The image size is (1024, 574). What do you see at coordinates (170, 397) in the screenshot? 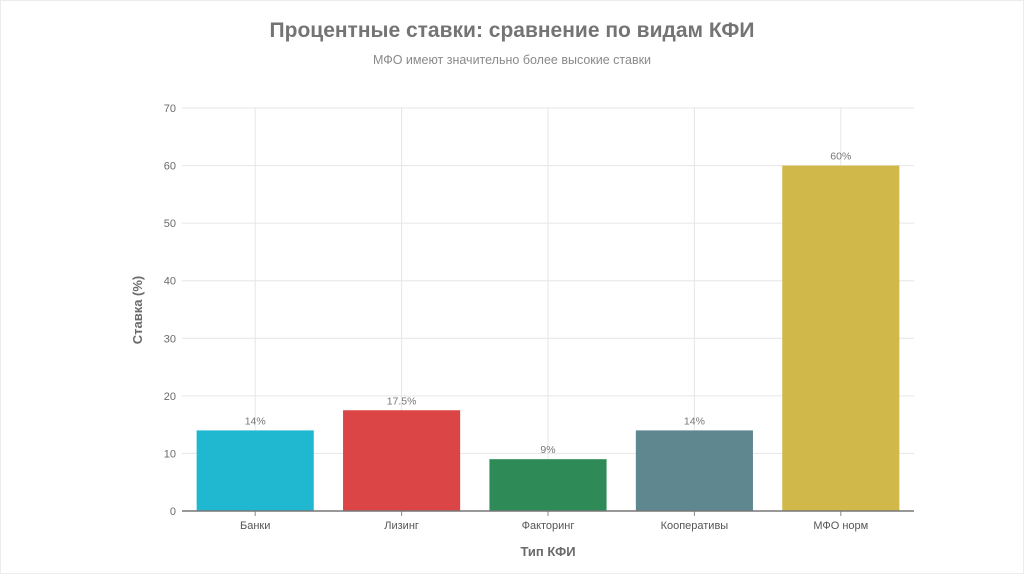
I see `y-tick-label: 20` at bounding box center [170, 397].